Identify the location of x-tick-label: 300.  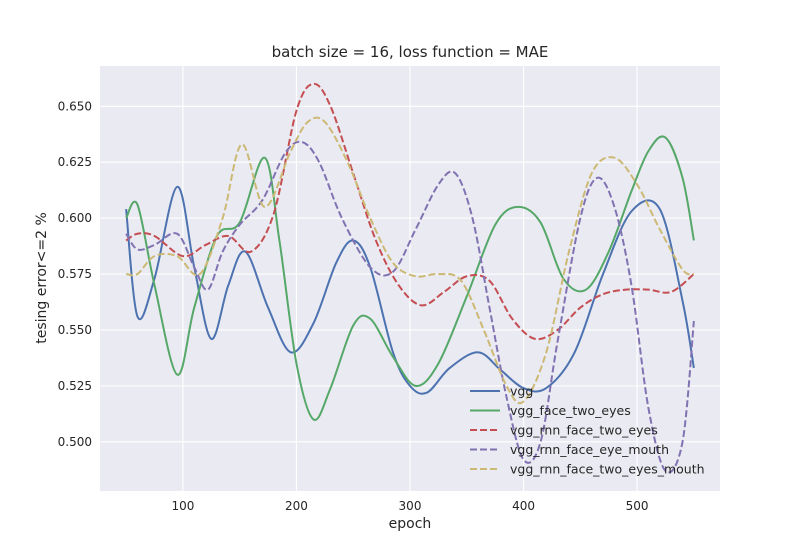
(410, 506).